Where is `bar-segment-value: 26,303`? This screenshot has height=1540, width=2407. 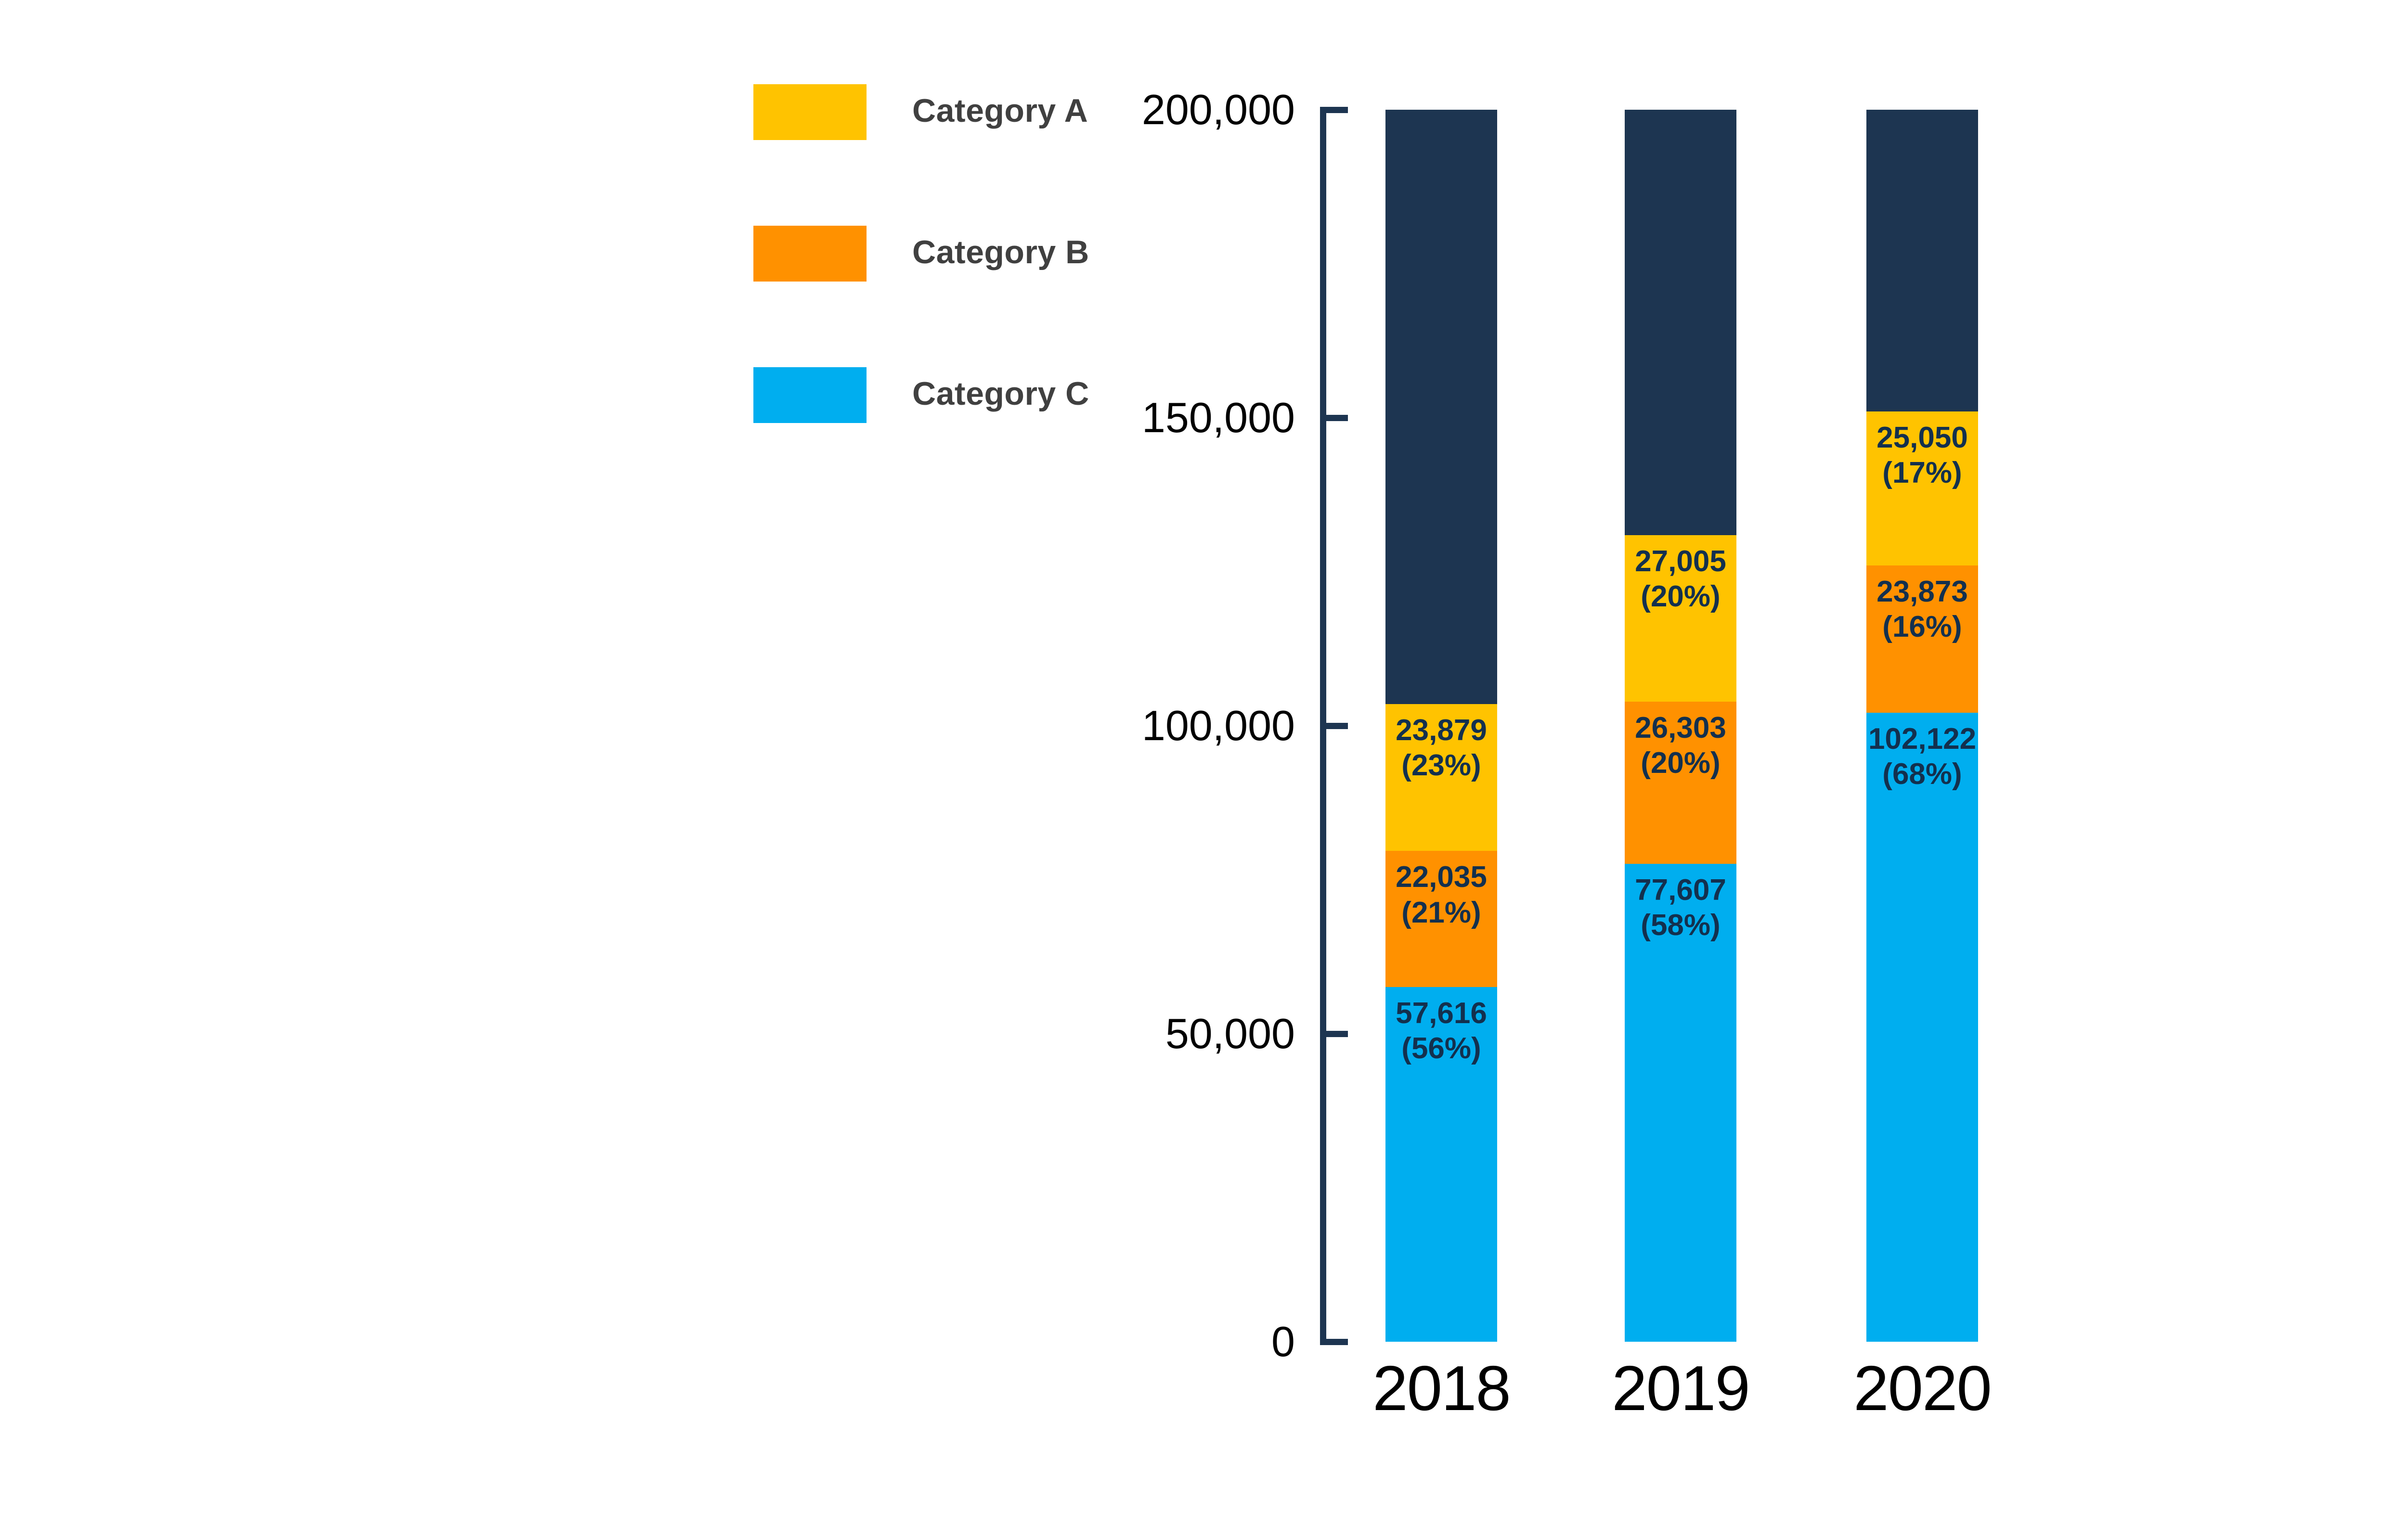
bar-segment-value: 26,303 is located at coordinates (1680, 727).